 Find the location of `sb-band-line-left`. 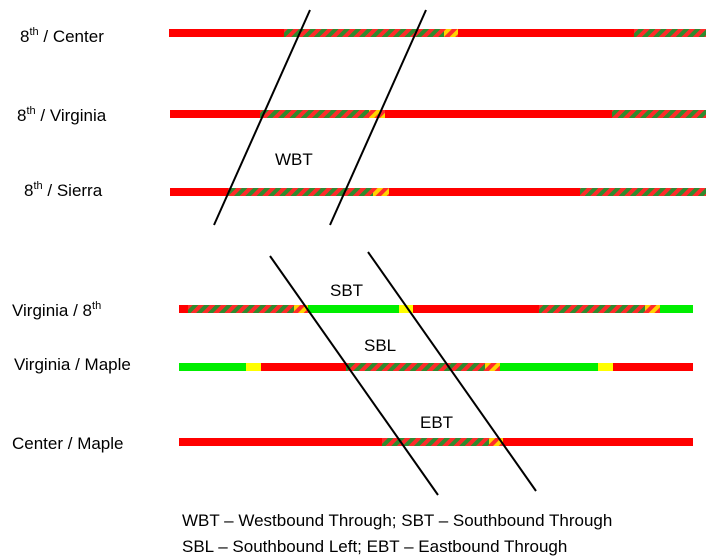

sb-band-line-left is located at coordinates (354, 375).